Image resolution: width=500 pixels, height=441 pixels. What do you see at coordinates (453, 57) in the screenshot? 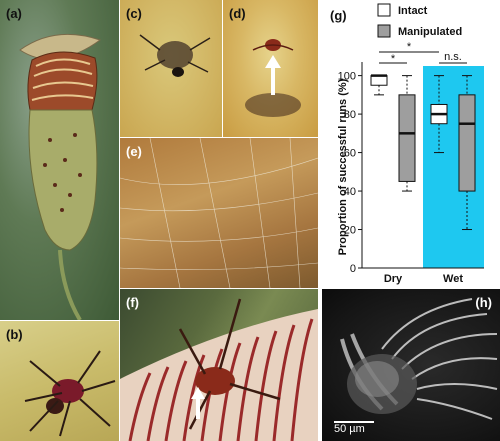
I see `significance-label: n.s.` at bounding box center [453, 57].